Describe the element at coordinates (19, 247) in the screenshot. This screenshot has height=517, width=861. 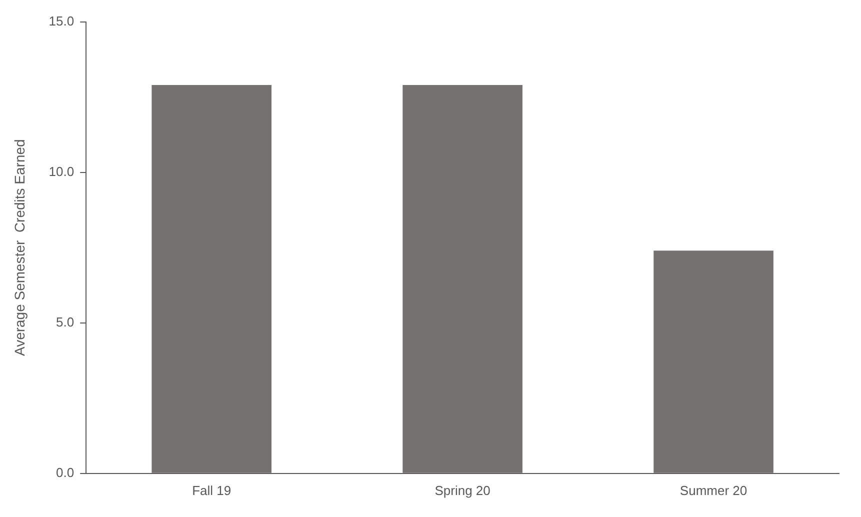
I see `y-axis-title: Average Semester Credits Earned` at that location.